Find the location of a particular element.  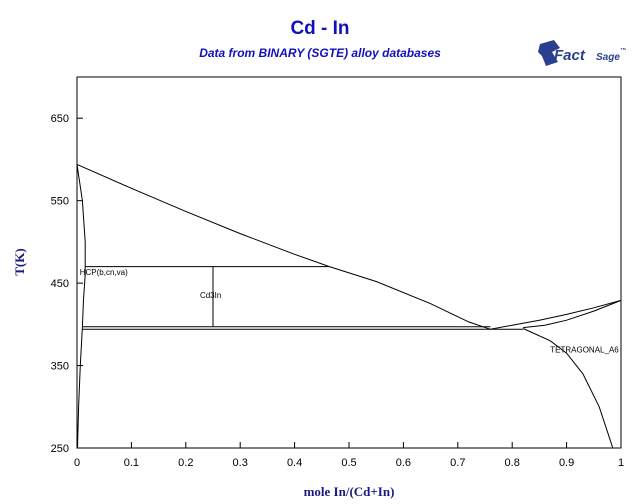

y-axis-label: T(K) is located at coordinates (19, 261).